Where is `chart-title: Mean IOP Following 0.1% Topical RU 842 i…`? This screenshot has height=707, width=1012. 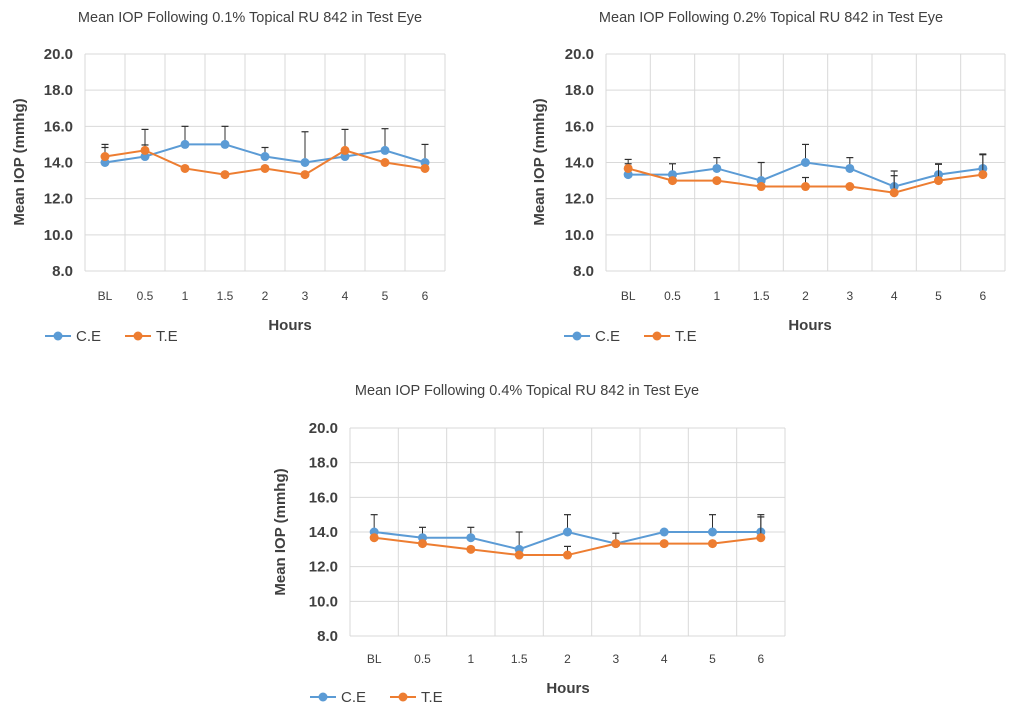
chart-title: Mean IOP Following 0.1% Topical RU 842 i… is located at coordinates (250, 18).